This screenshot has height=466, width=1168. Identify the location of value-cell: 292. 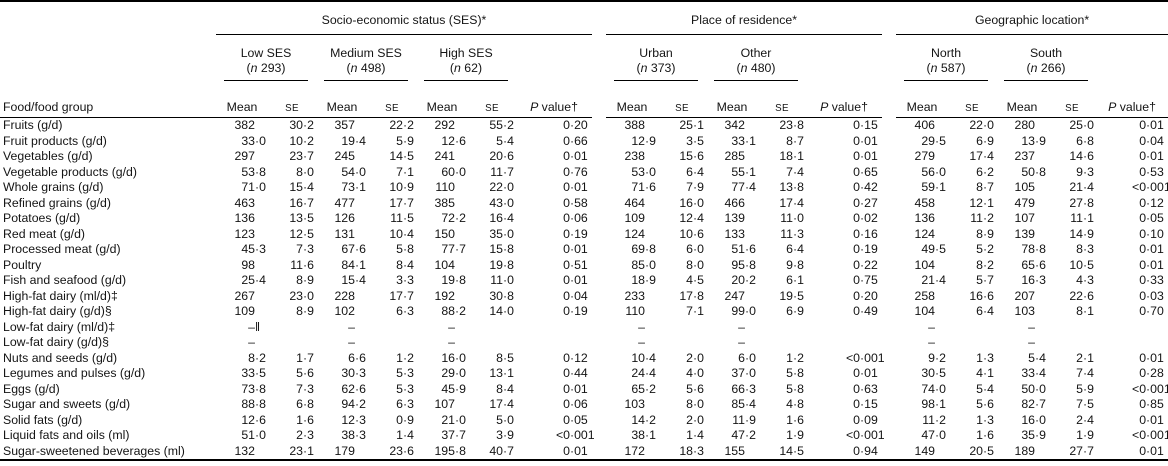
(444, 125).